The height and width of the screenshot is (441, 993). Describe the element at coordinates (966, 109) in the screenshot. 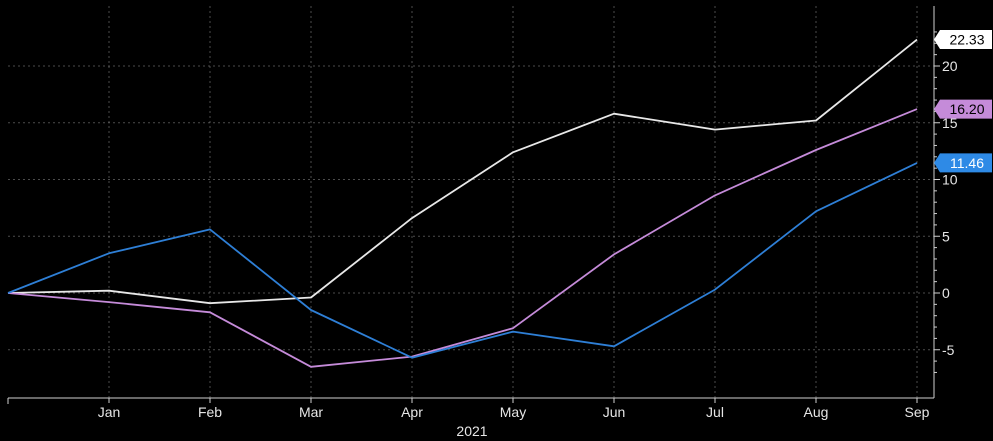

I see `badge-value: 16.20` at that location.